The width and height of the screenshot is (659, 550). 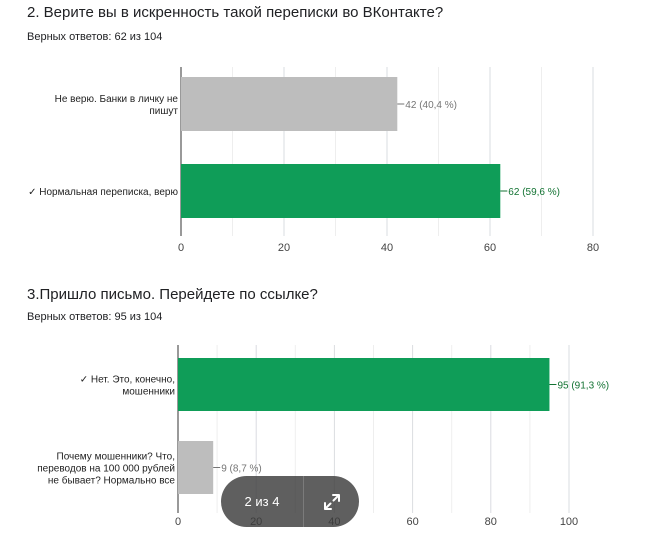 What do you see at coordinates (95, 37) in the screenshot?
I see `correct-answers-count: Верных ответов: 62 из 104` at bounding box center [95, 37].